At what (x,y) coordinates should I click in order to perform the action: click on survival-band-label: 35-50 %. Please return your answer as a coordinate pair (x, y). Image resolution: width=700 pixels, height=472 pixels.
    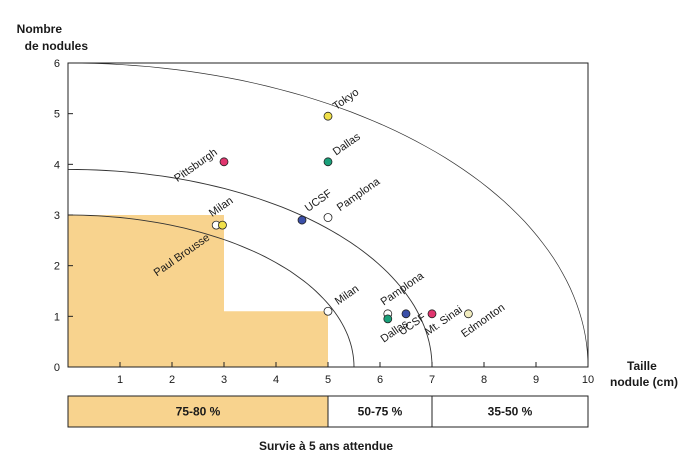
    Looking at the image, I should click on (510, 412).